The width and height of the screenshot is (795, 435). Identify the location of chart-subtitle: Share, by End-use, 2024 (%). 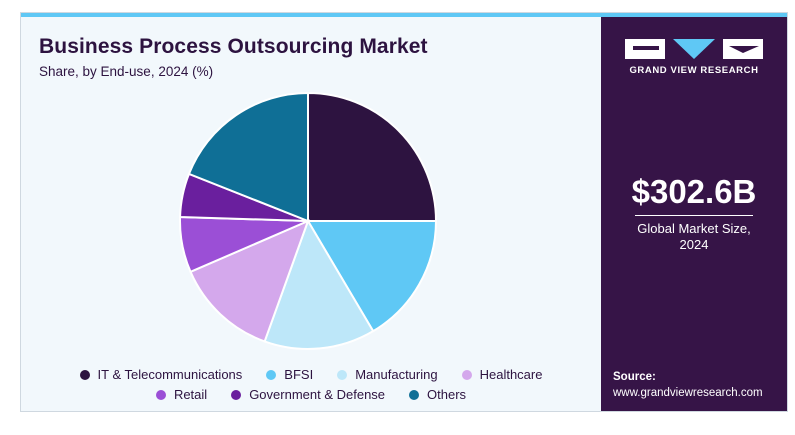
(126, 71).